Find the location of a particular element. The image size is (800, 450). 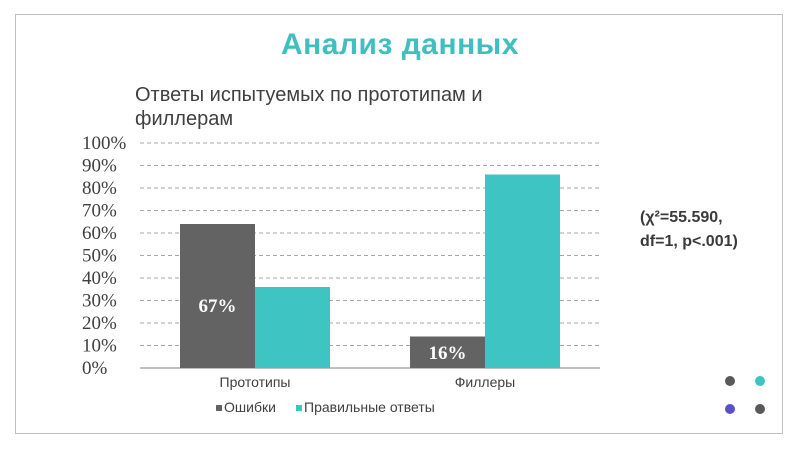

data-label: 16% is located at coordinates (448, 353).